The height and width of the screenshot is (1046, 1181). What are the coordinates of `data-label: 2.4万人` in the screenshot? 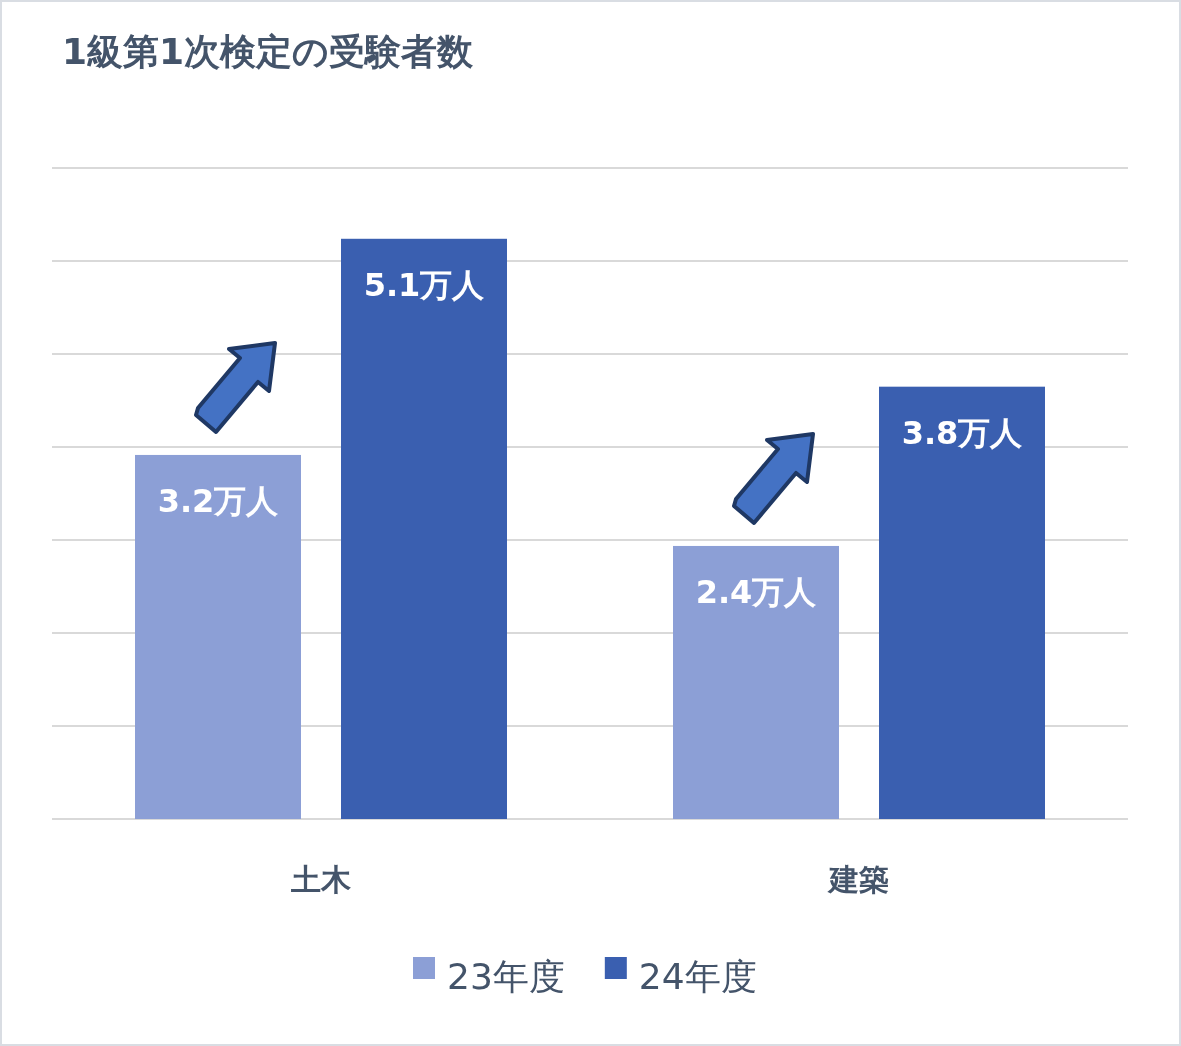 It's located at (756, 591).